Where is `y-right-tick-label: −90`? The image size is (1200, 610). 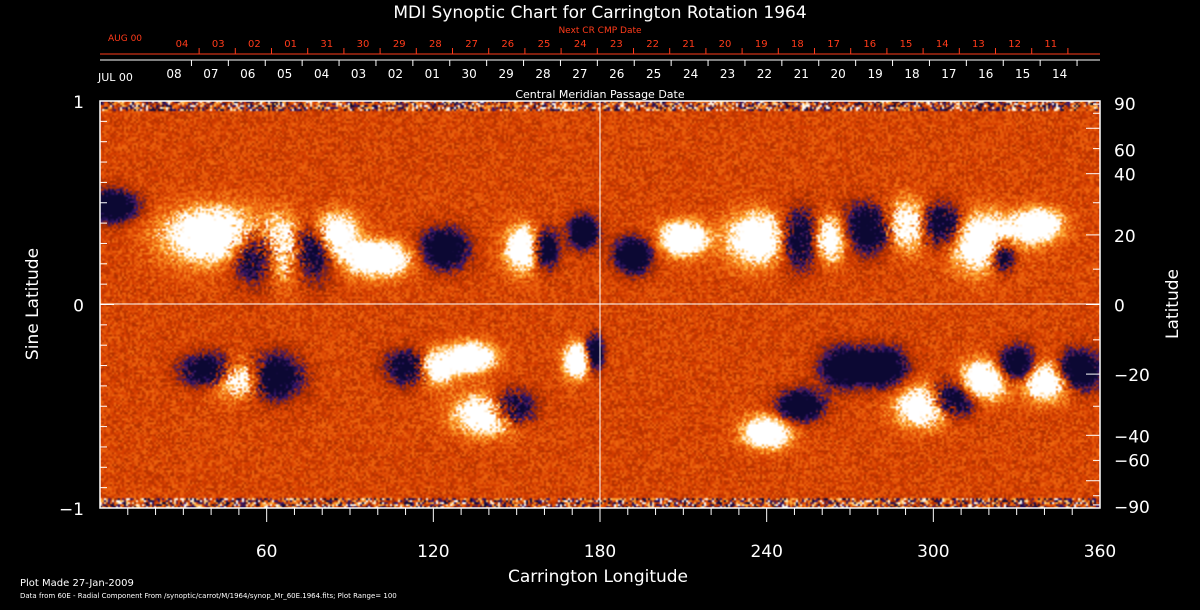
y-right-tick-label: −90 is located at coordinates (1132, 508).